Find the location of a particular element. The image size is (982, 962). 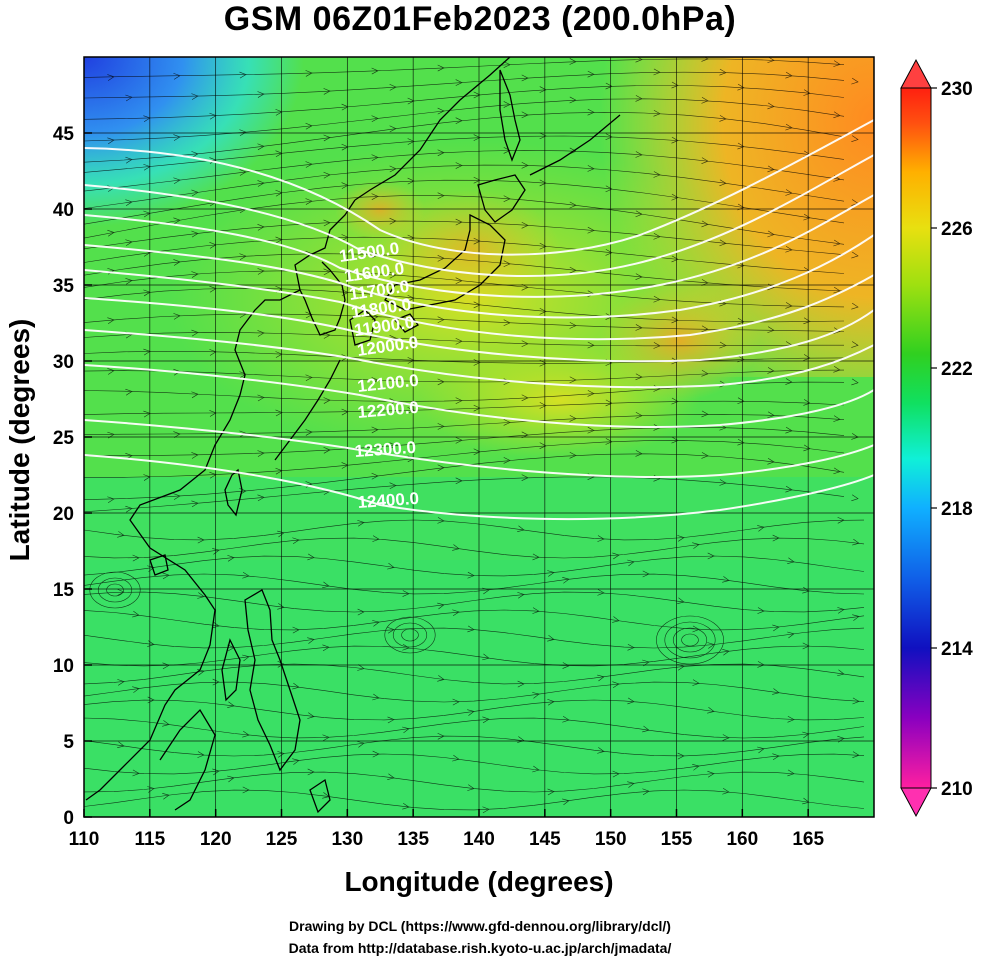

colorbar-tick-label: 222 is located at coordinates (957, 369).